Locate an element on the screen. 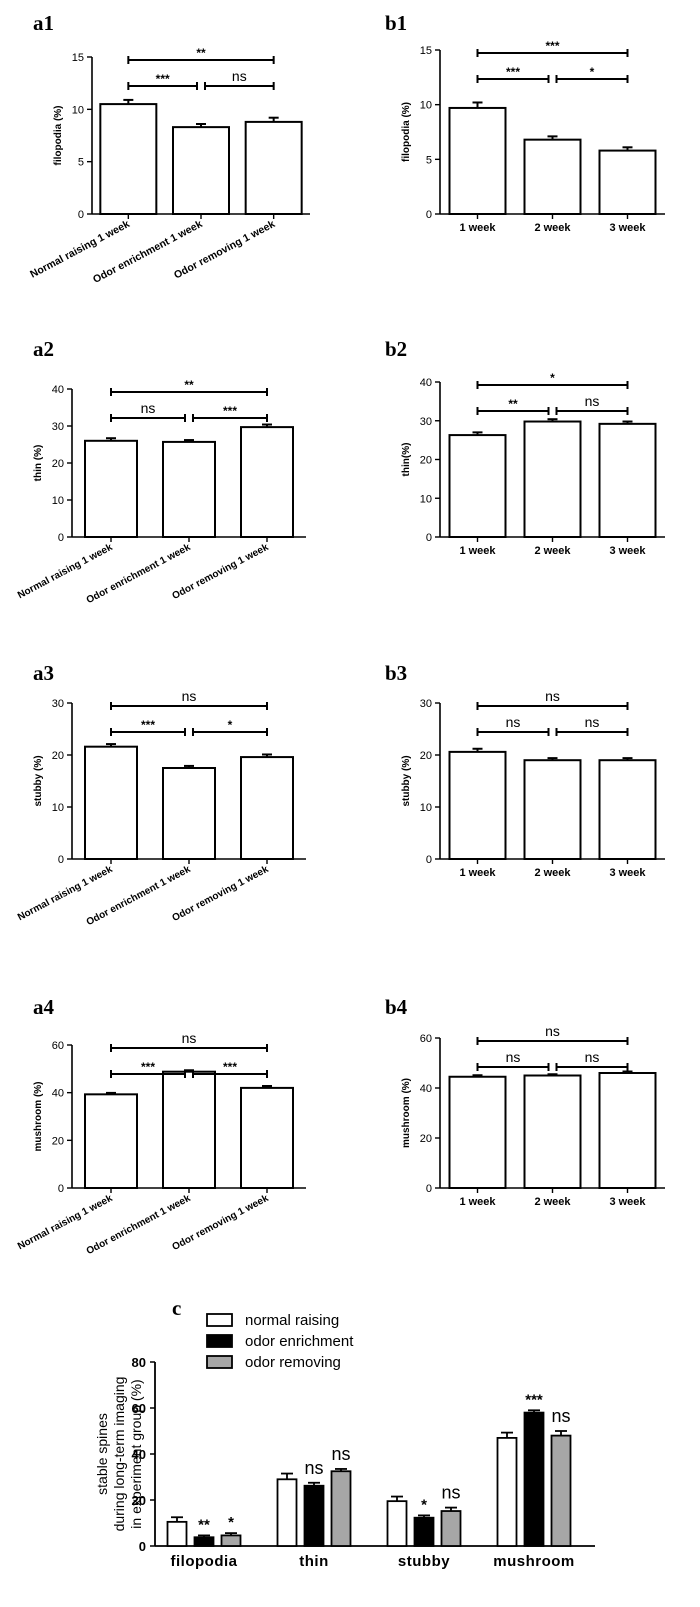  panel-label: c is located at coordinates (176, 1308).